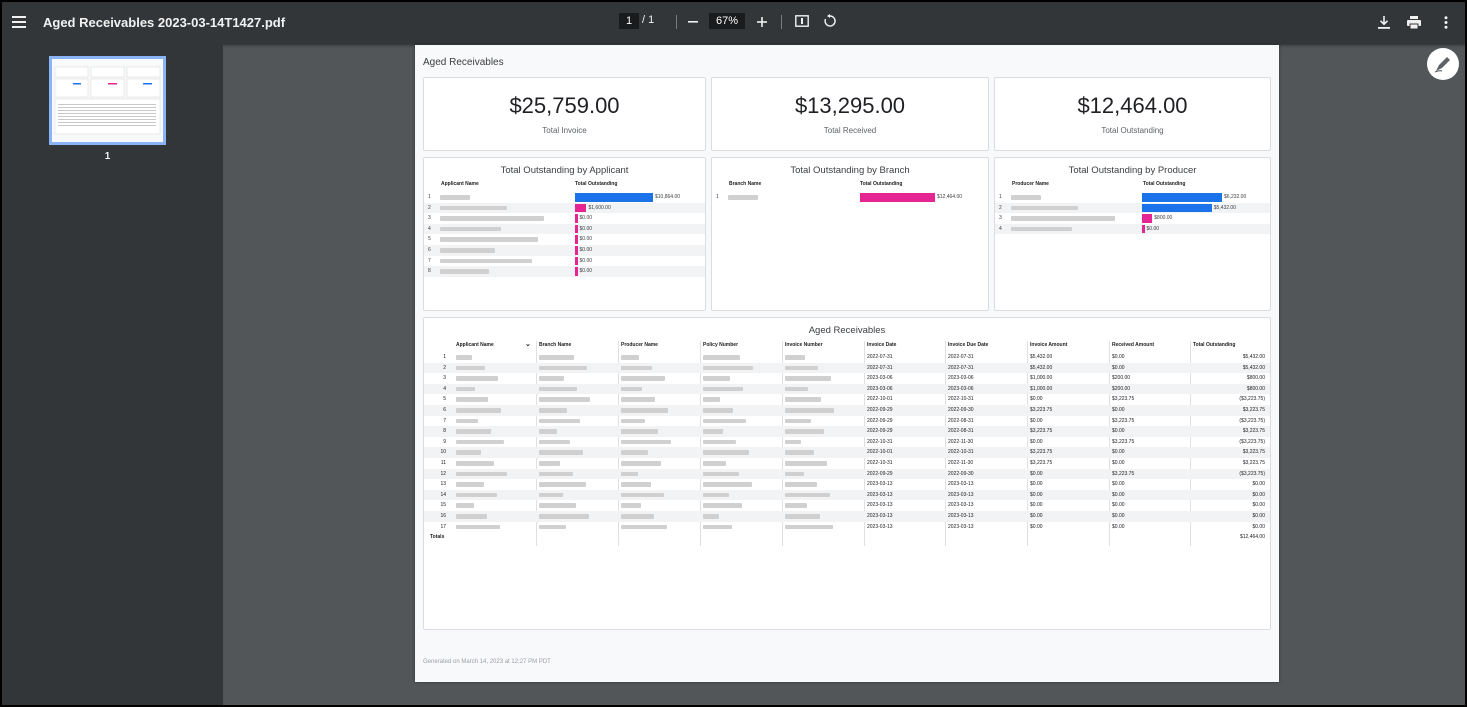 Image resolution: width=1467 pixels, height=707 pixels. Describe the element at coordinates (1414, 22) in the screenshot. I see `print-icon` at that location.